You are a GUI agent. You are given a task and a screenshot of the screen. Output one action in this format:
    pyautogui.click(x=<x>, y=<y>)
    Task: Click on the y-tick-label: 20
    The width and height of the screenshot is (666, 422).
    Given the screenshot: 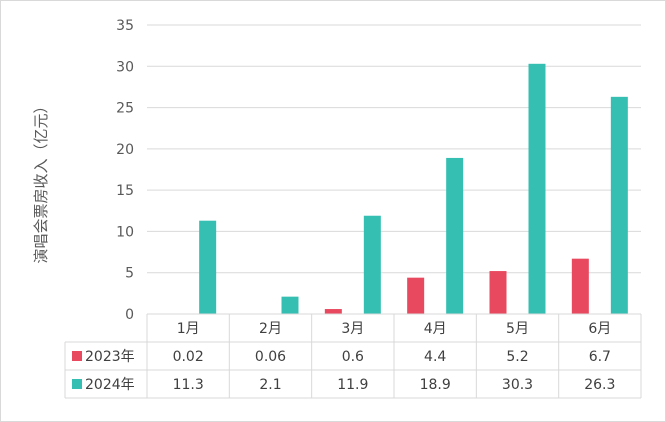 What is the action you would take?
    pyautogui.click(x=125, y=150)
    